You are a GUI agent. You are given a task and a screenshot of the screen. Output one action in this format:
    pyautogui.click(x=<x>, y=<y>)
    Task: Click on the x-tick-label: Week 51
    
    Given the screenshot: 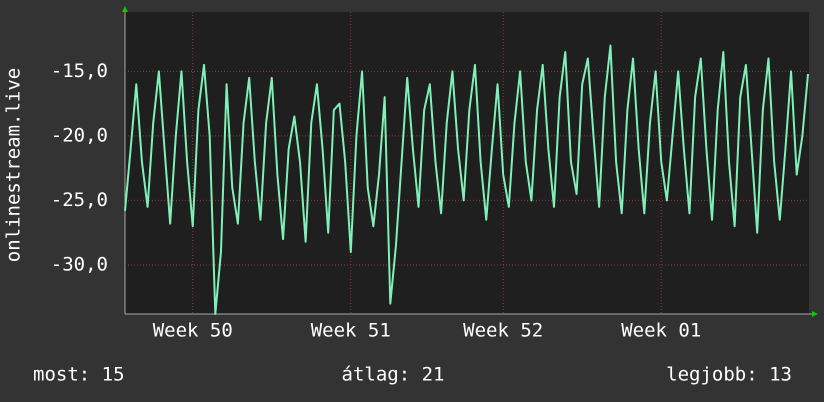 What is the action you would take?
    pyautogui.click(x=351, y=331)
    